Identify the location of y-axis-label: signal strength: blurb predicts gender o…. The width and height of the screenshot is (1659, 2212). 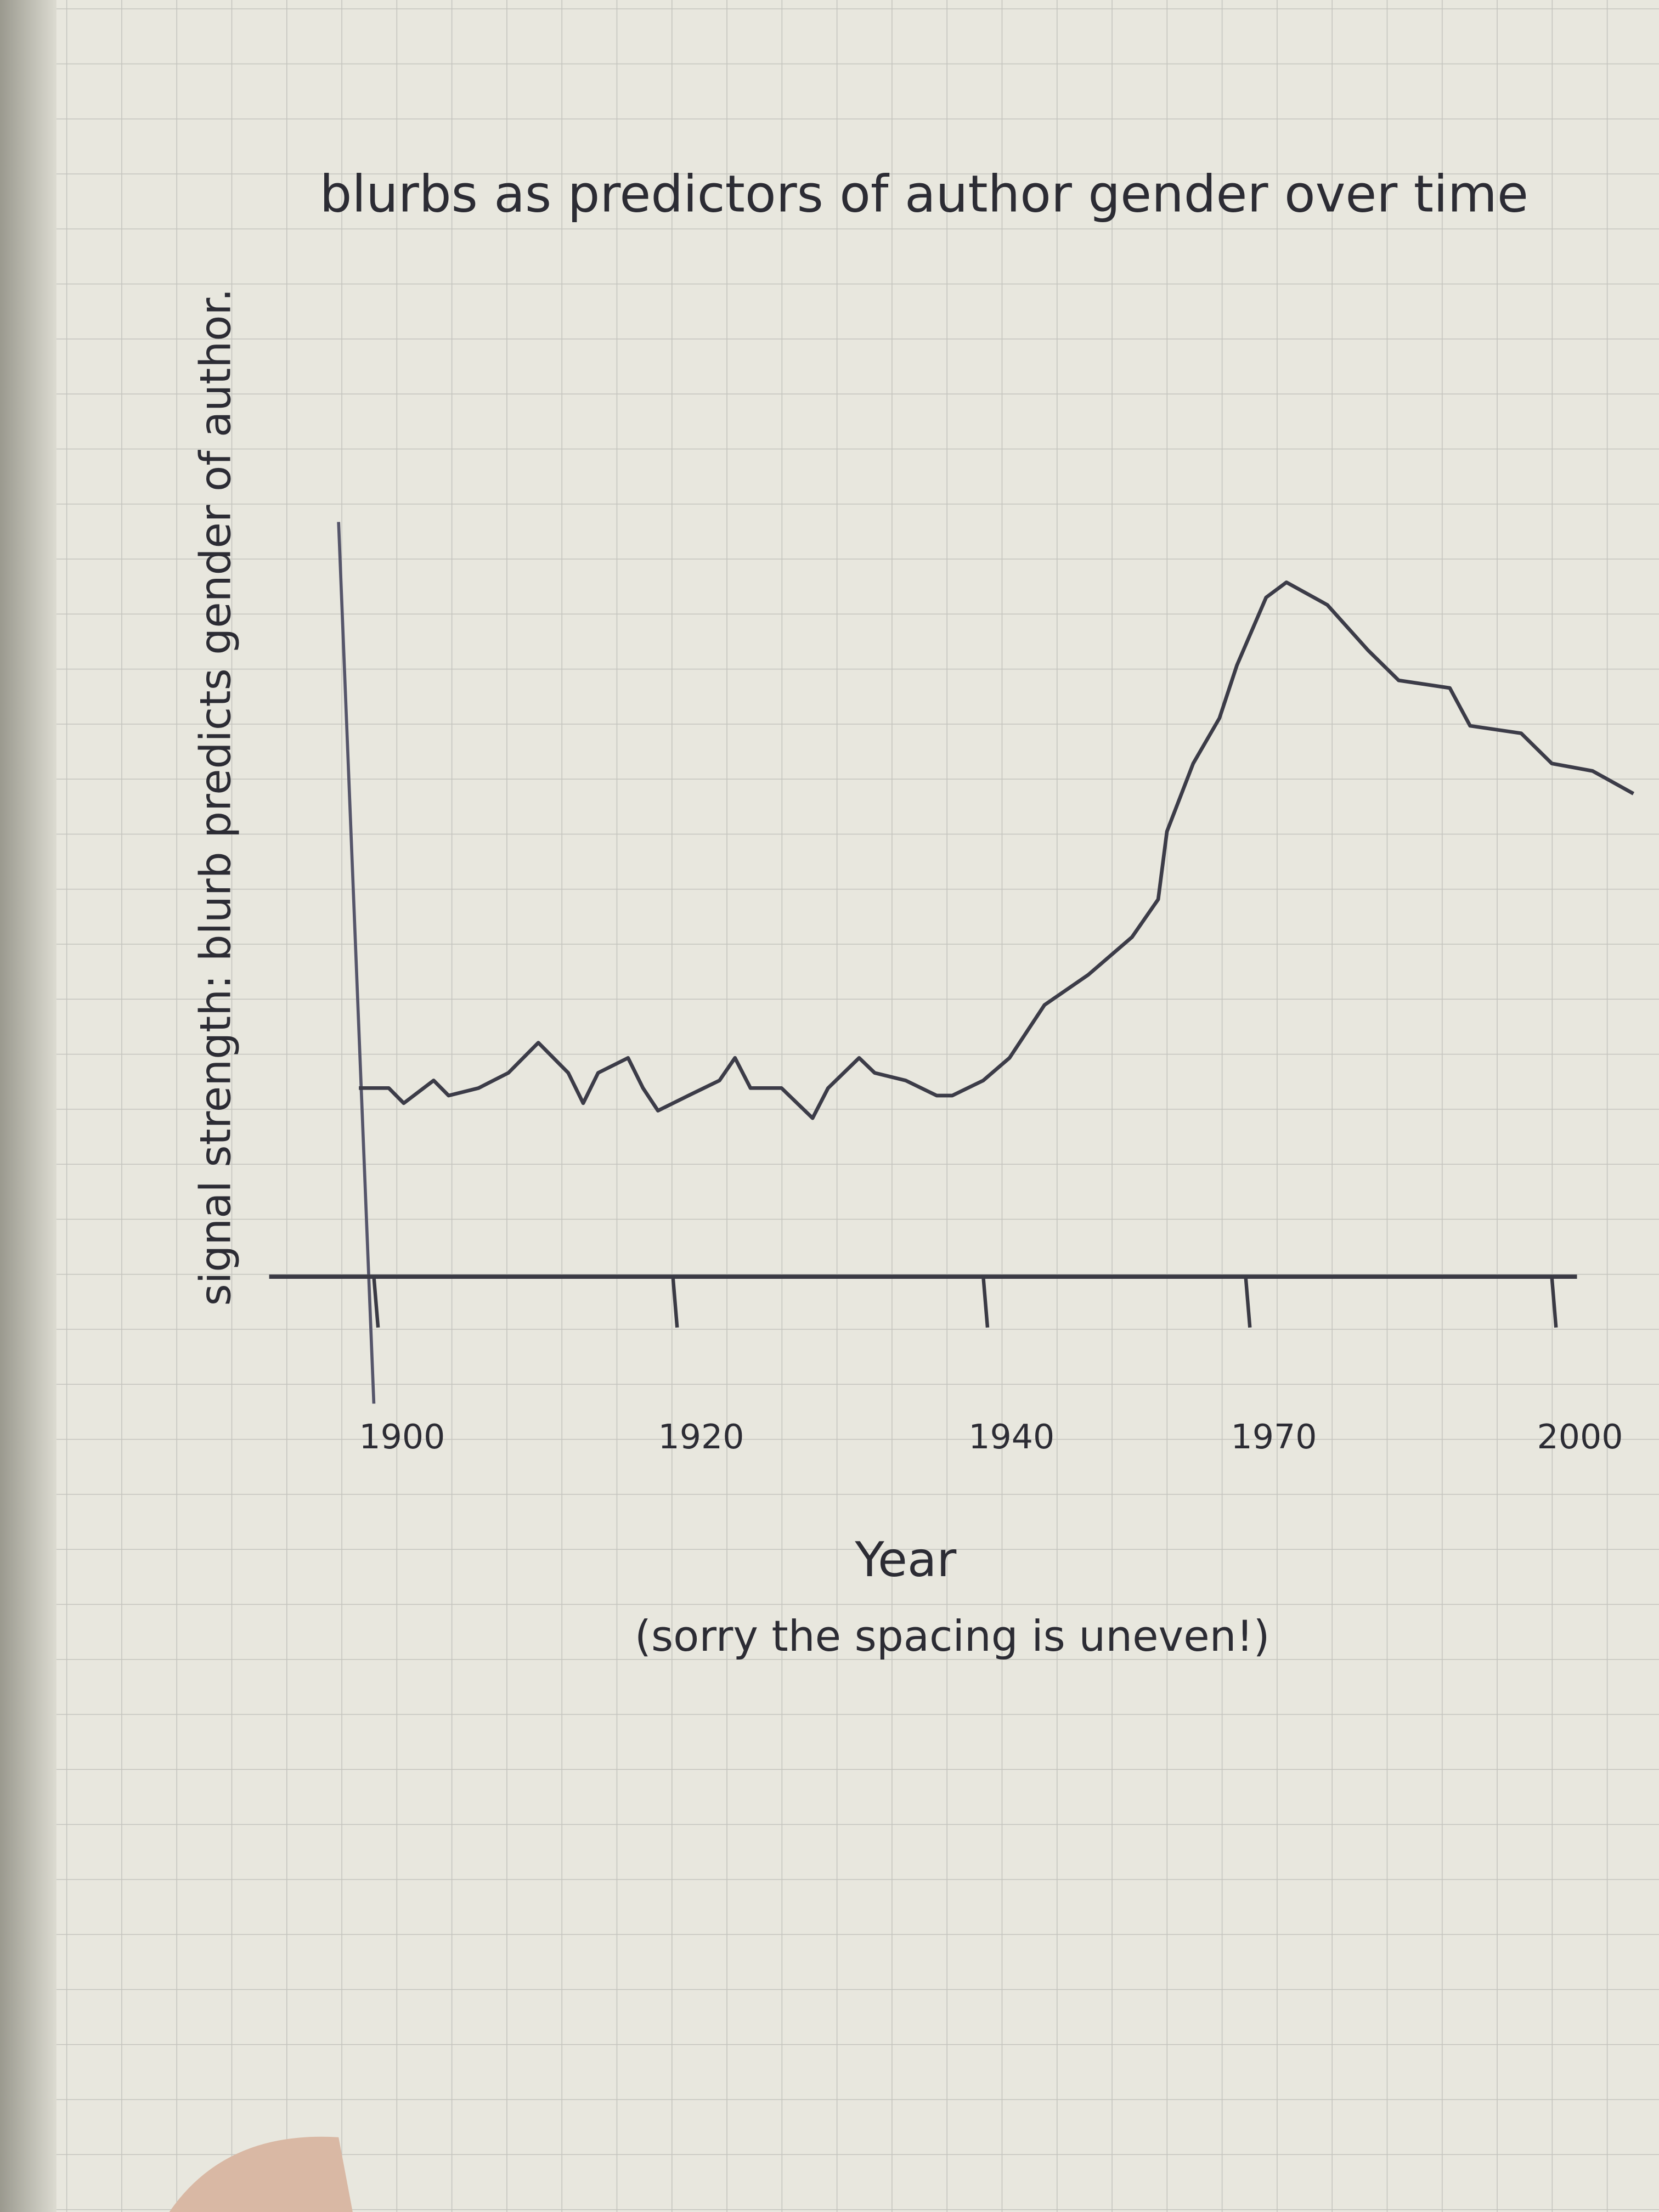
(216, 797).